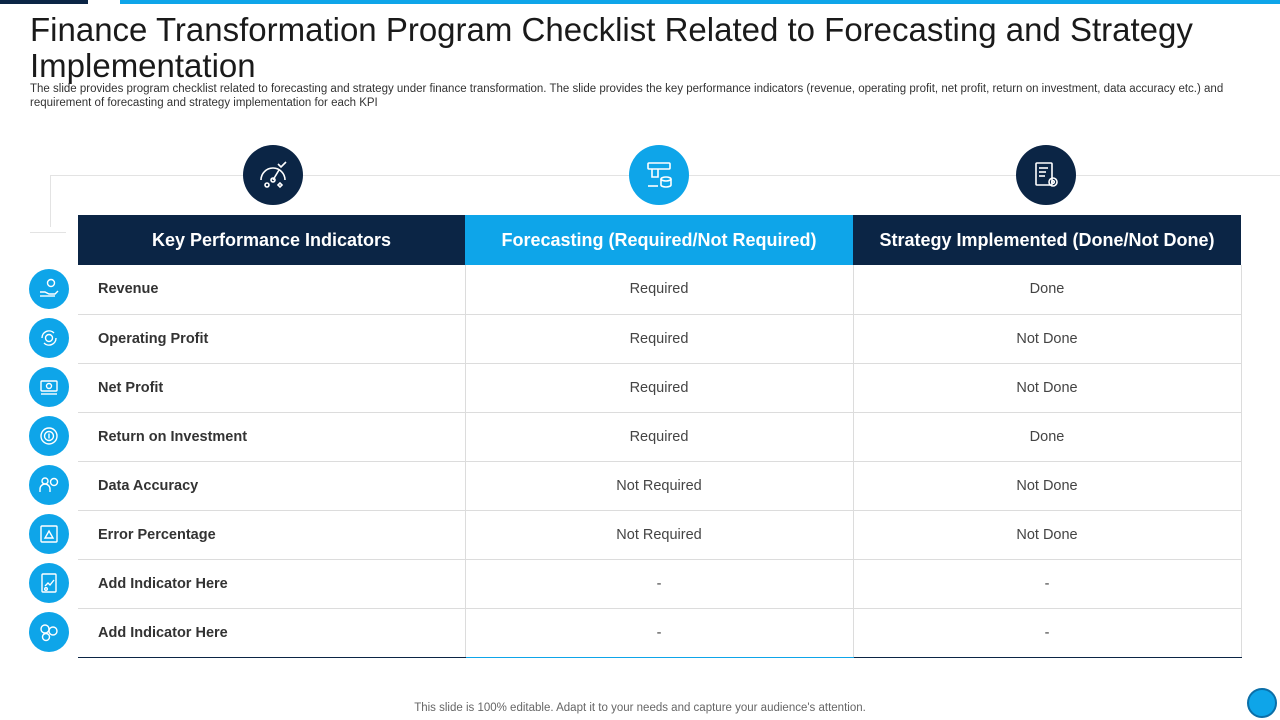 The height and width of the screenshot is (720, 1280). What do you see at coordinates (1047, 240) in the screenshot?
I see `column-header-strategy: Strategy Implemented (Done/Not Done)` at bounding box center [1047, 240].